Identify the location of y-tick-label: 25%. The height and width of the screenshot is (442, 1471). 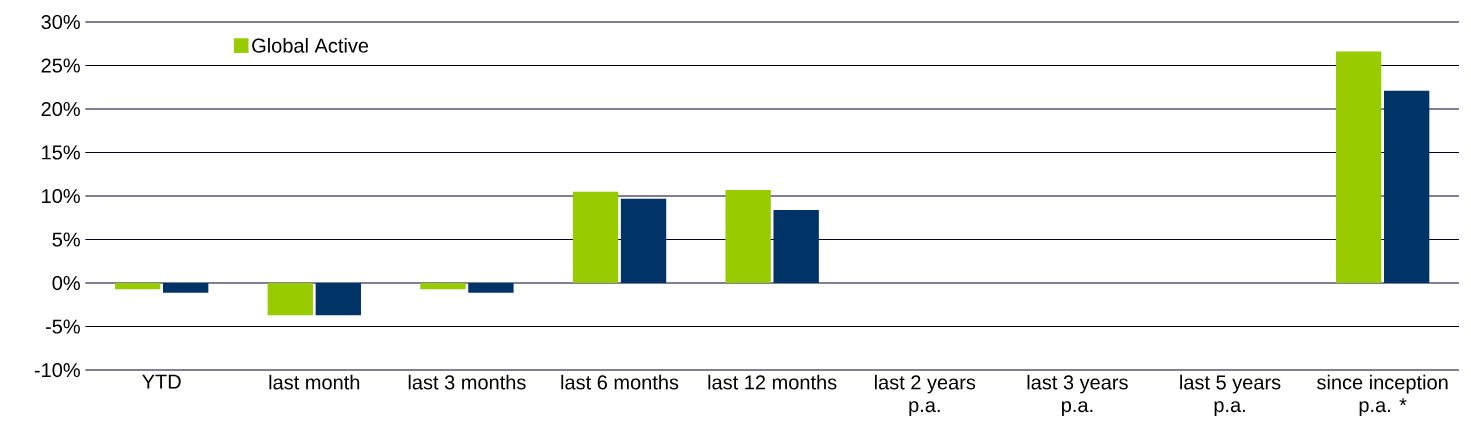
(60, 65).